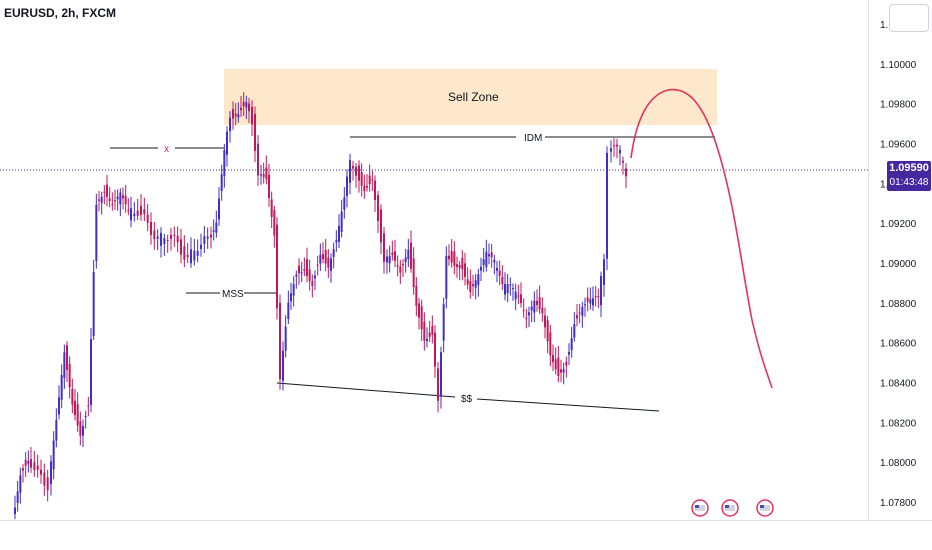  I want to click on price-tick: 1.08200, so click(898, 423).